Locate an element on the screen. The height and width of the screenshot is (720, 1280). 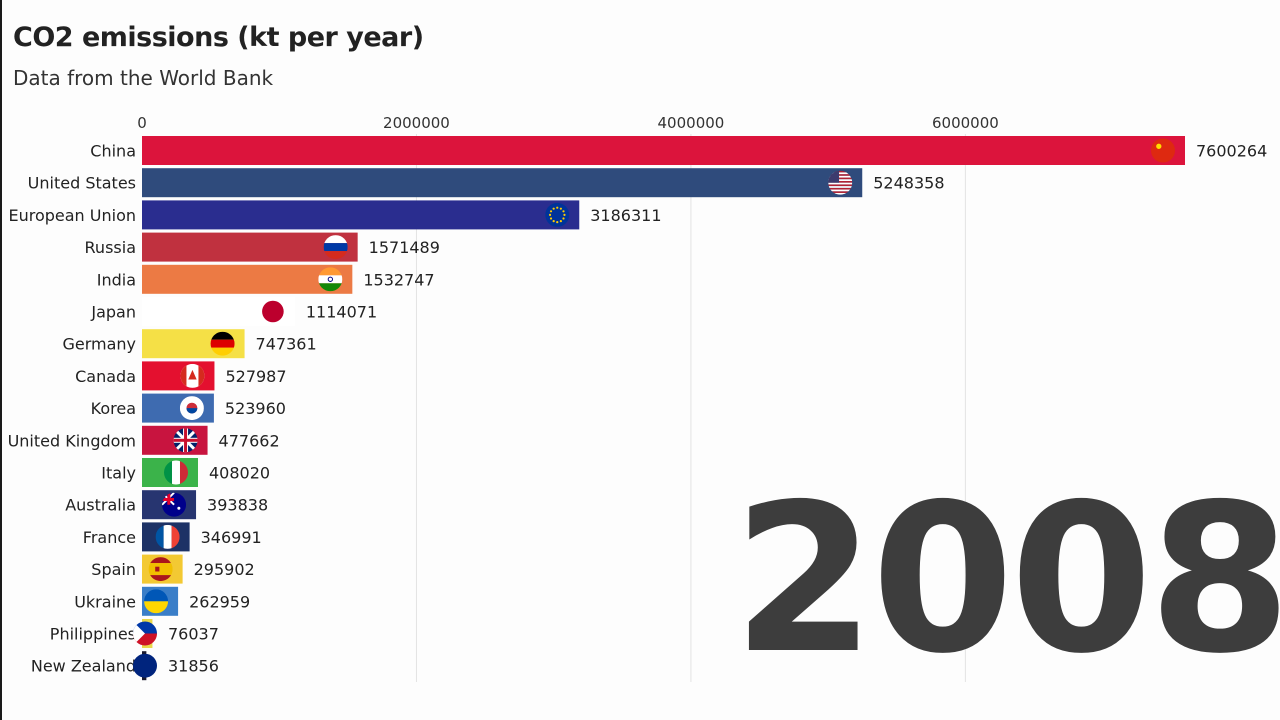
philippines-flag-icon is located at coordinates (145, 633).